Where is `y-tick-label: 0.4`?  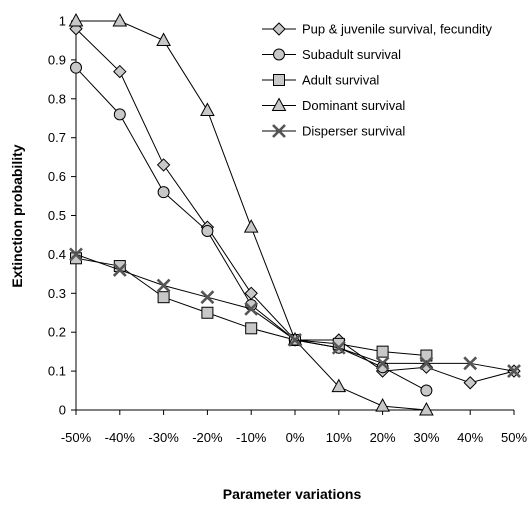
y-tick-label: 0.4 is located at coordinates (57, 254).